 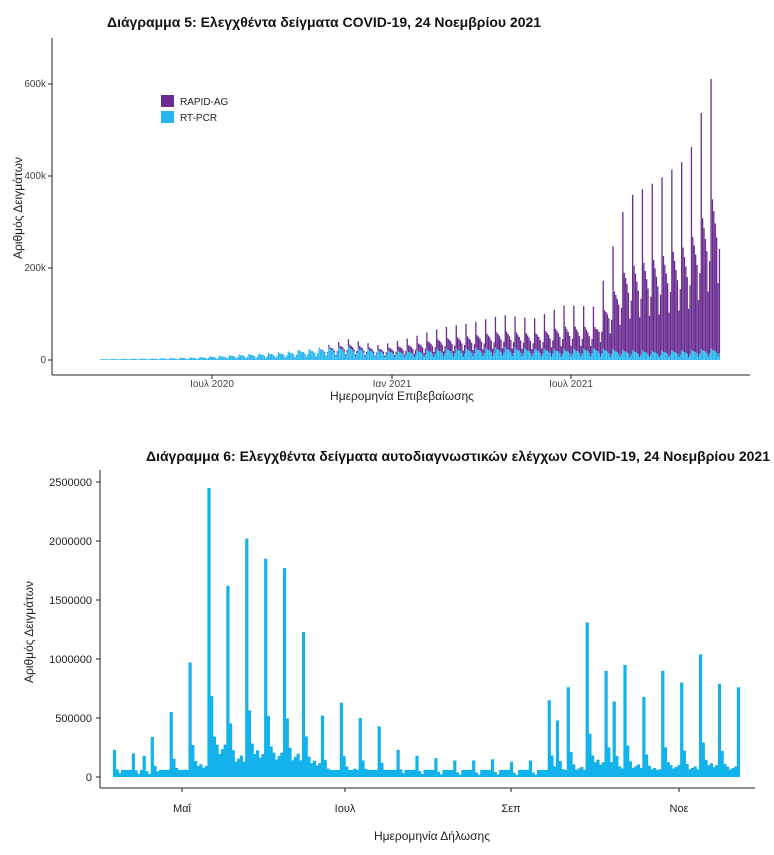 I want to click on chart-5-x-tick: Ιουλ 2020, so click(x=212, y=384).